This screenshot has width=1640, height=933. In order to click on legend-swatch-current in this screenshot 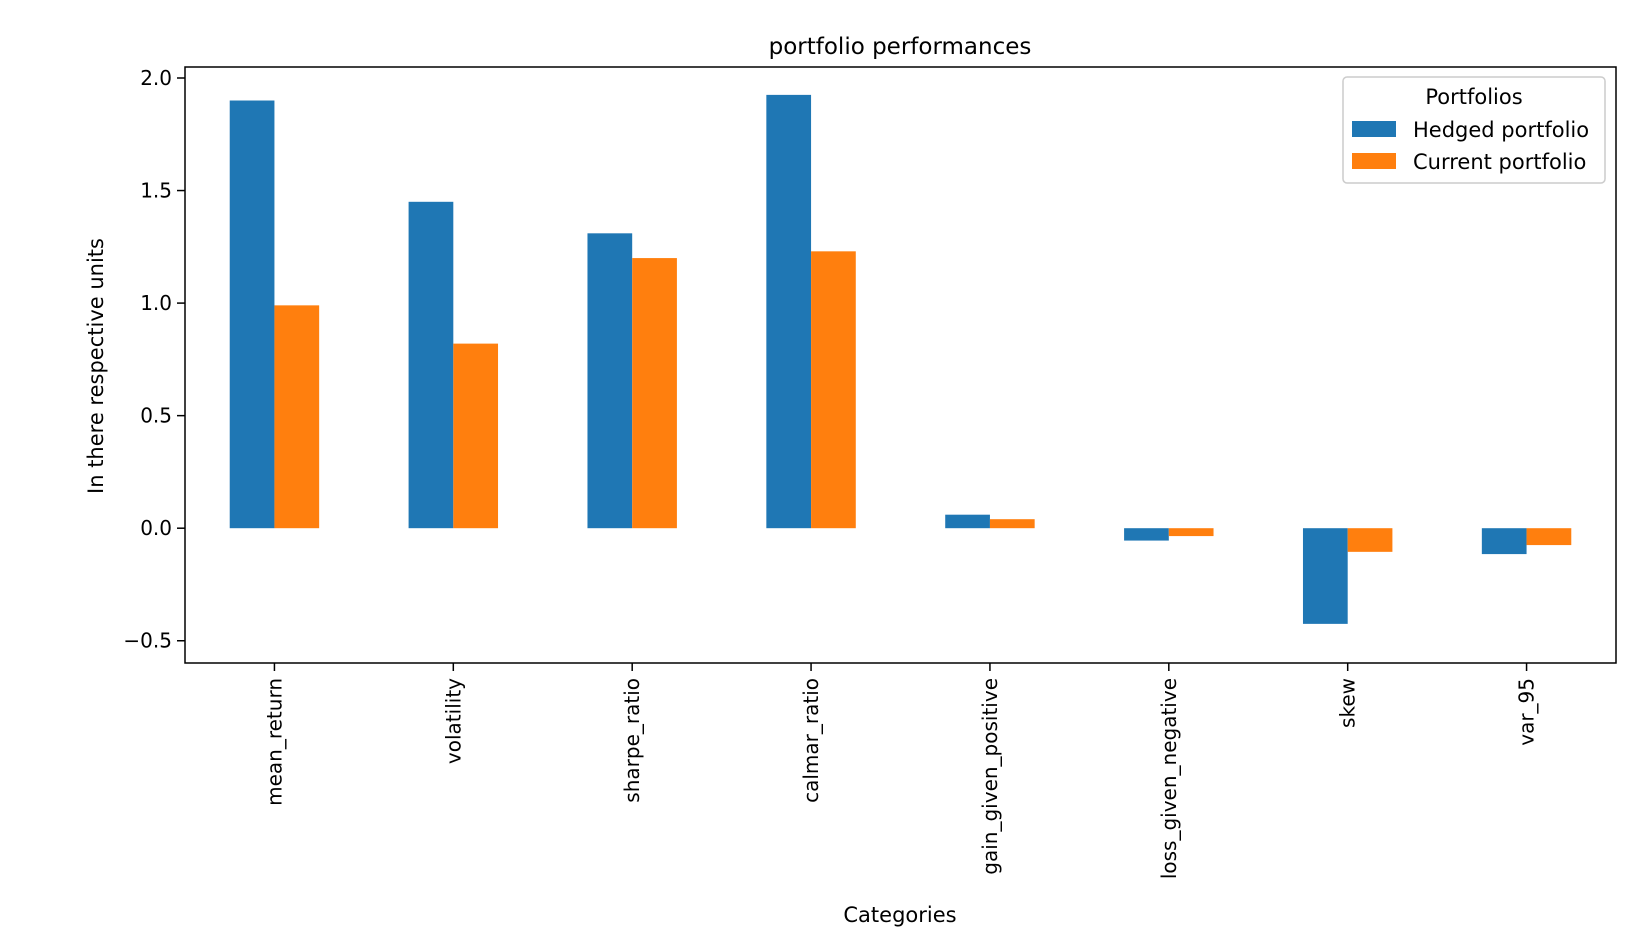, I will do `click(1374, 161)`.